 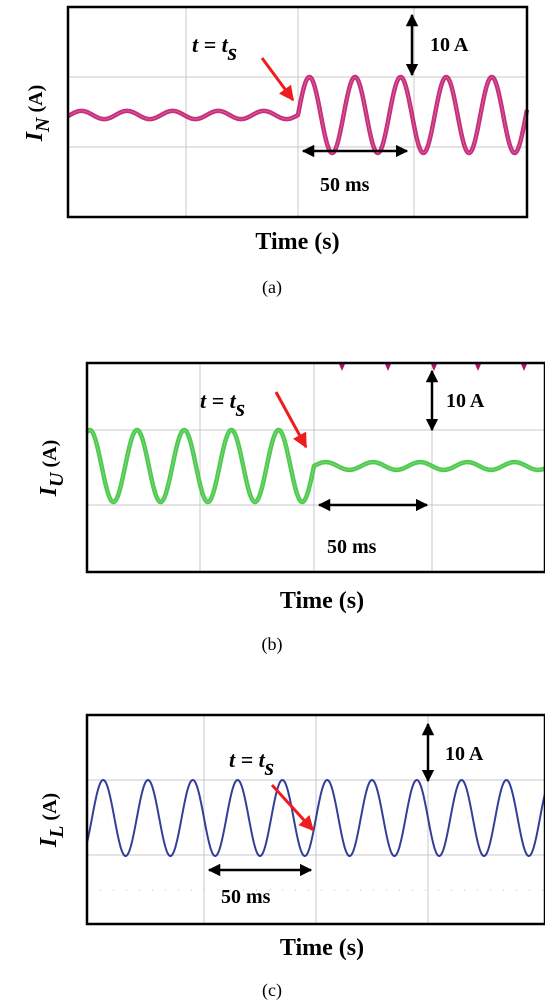 What do you see at coordinates (272, 287) in the screenshot?
I see `panel-caption: (a)` at bounding box center [272, 287].